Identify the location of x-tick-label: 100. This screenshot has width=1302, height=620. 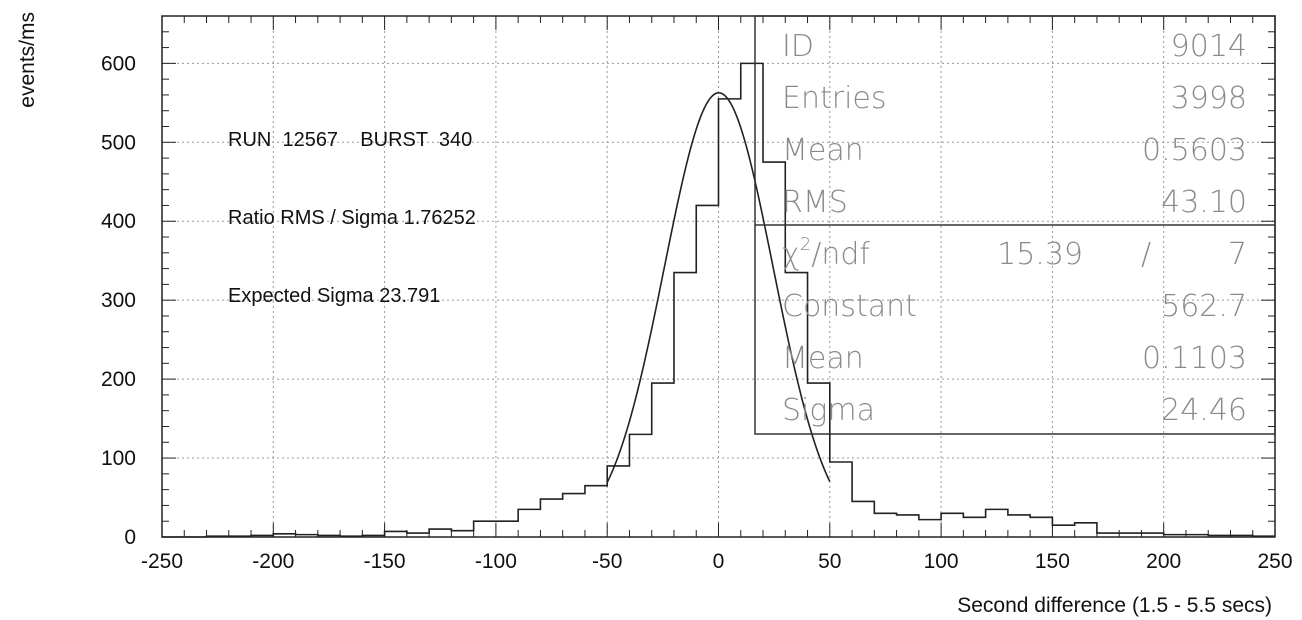
(941, 561).